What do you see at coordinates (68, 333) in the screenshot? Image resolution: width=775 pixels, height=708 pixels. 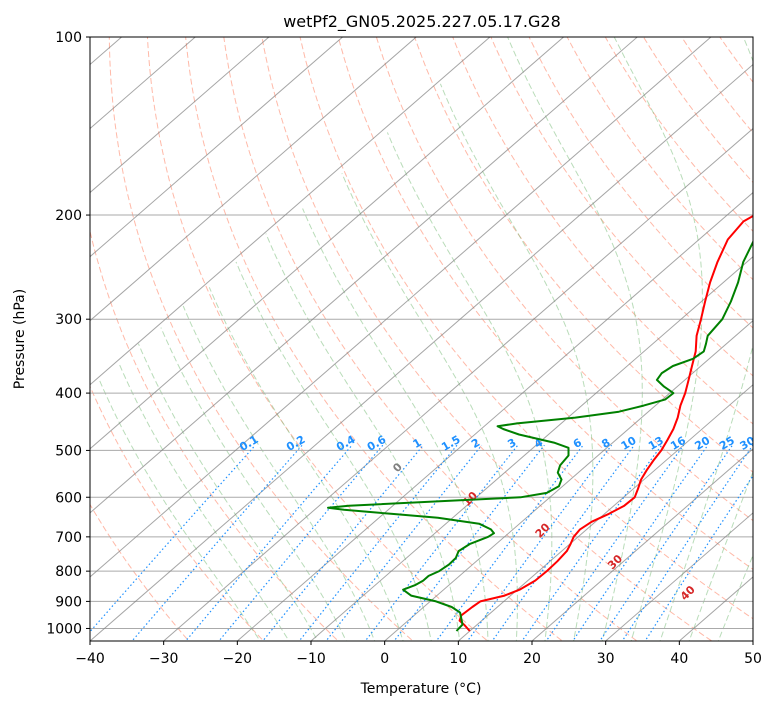 I see `y-axis-ticks: 100 200 300 400 500 600 700 800 900 1000` at bounding box center [68, 333].